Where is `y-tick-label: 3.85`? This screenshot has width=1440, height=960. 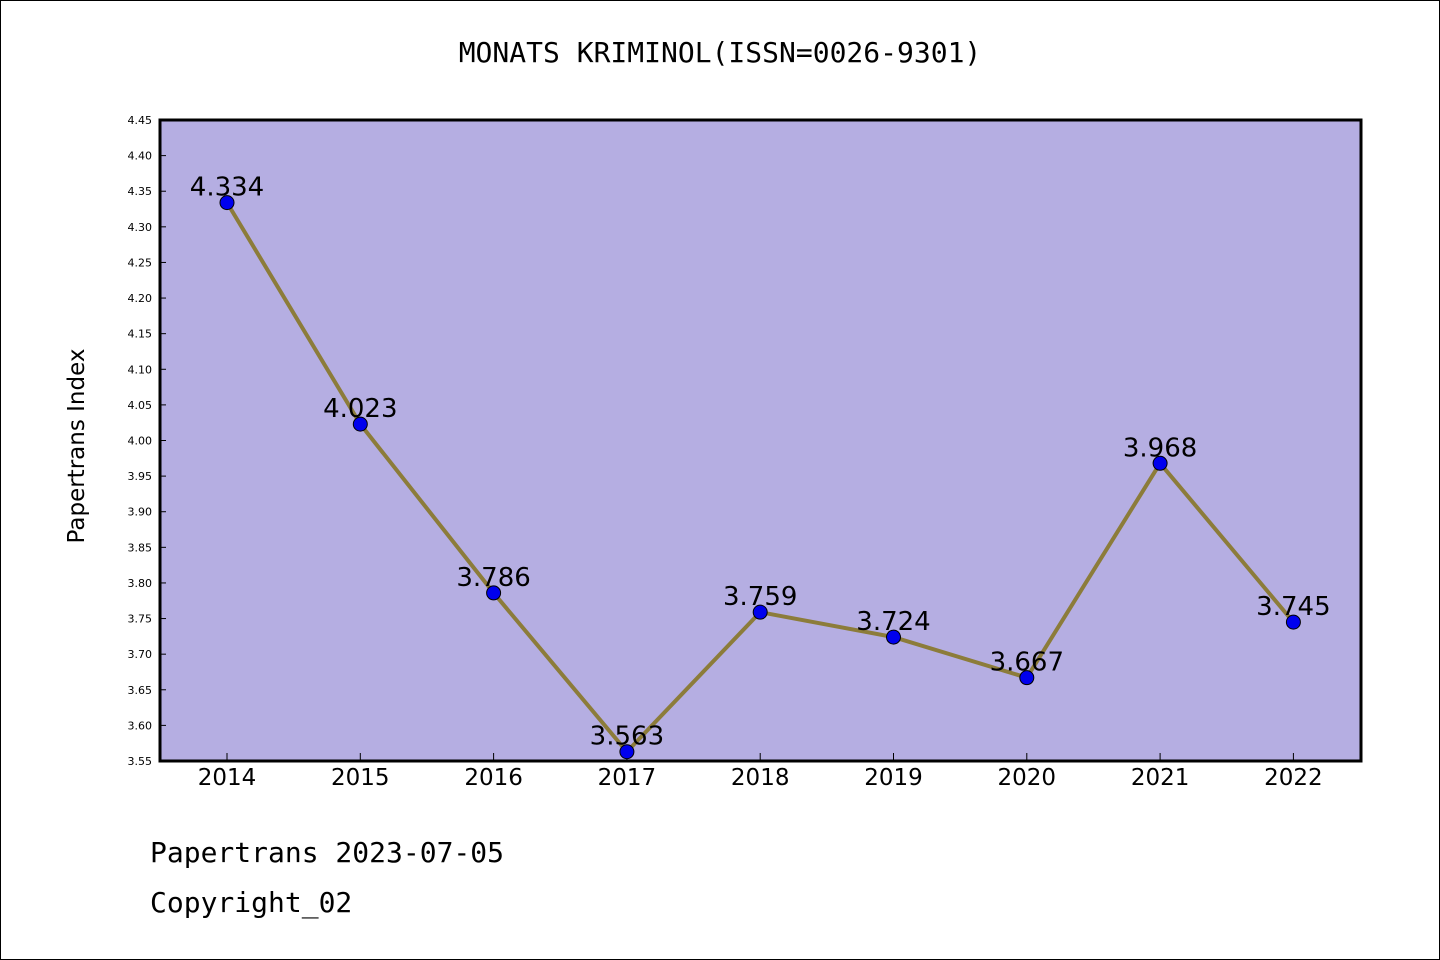
y-tick-label: 3.85 is located at coordinates (140, 547).